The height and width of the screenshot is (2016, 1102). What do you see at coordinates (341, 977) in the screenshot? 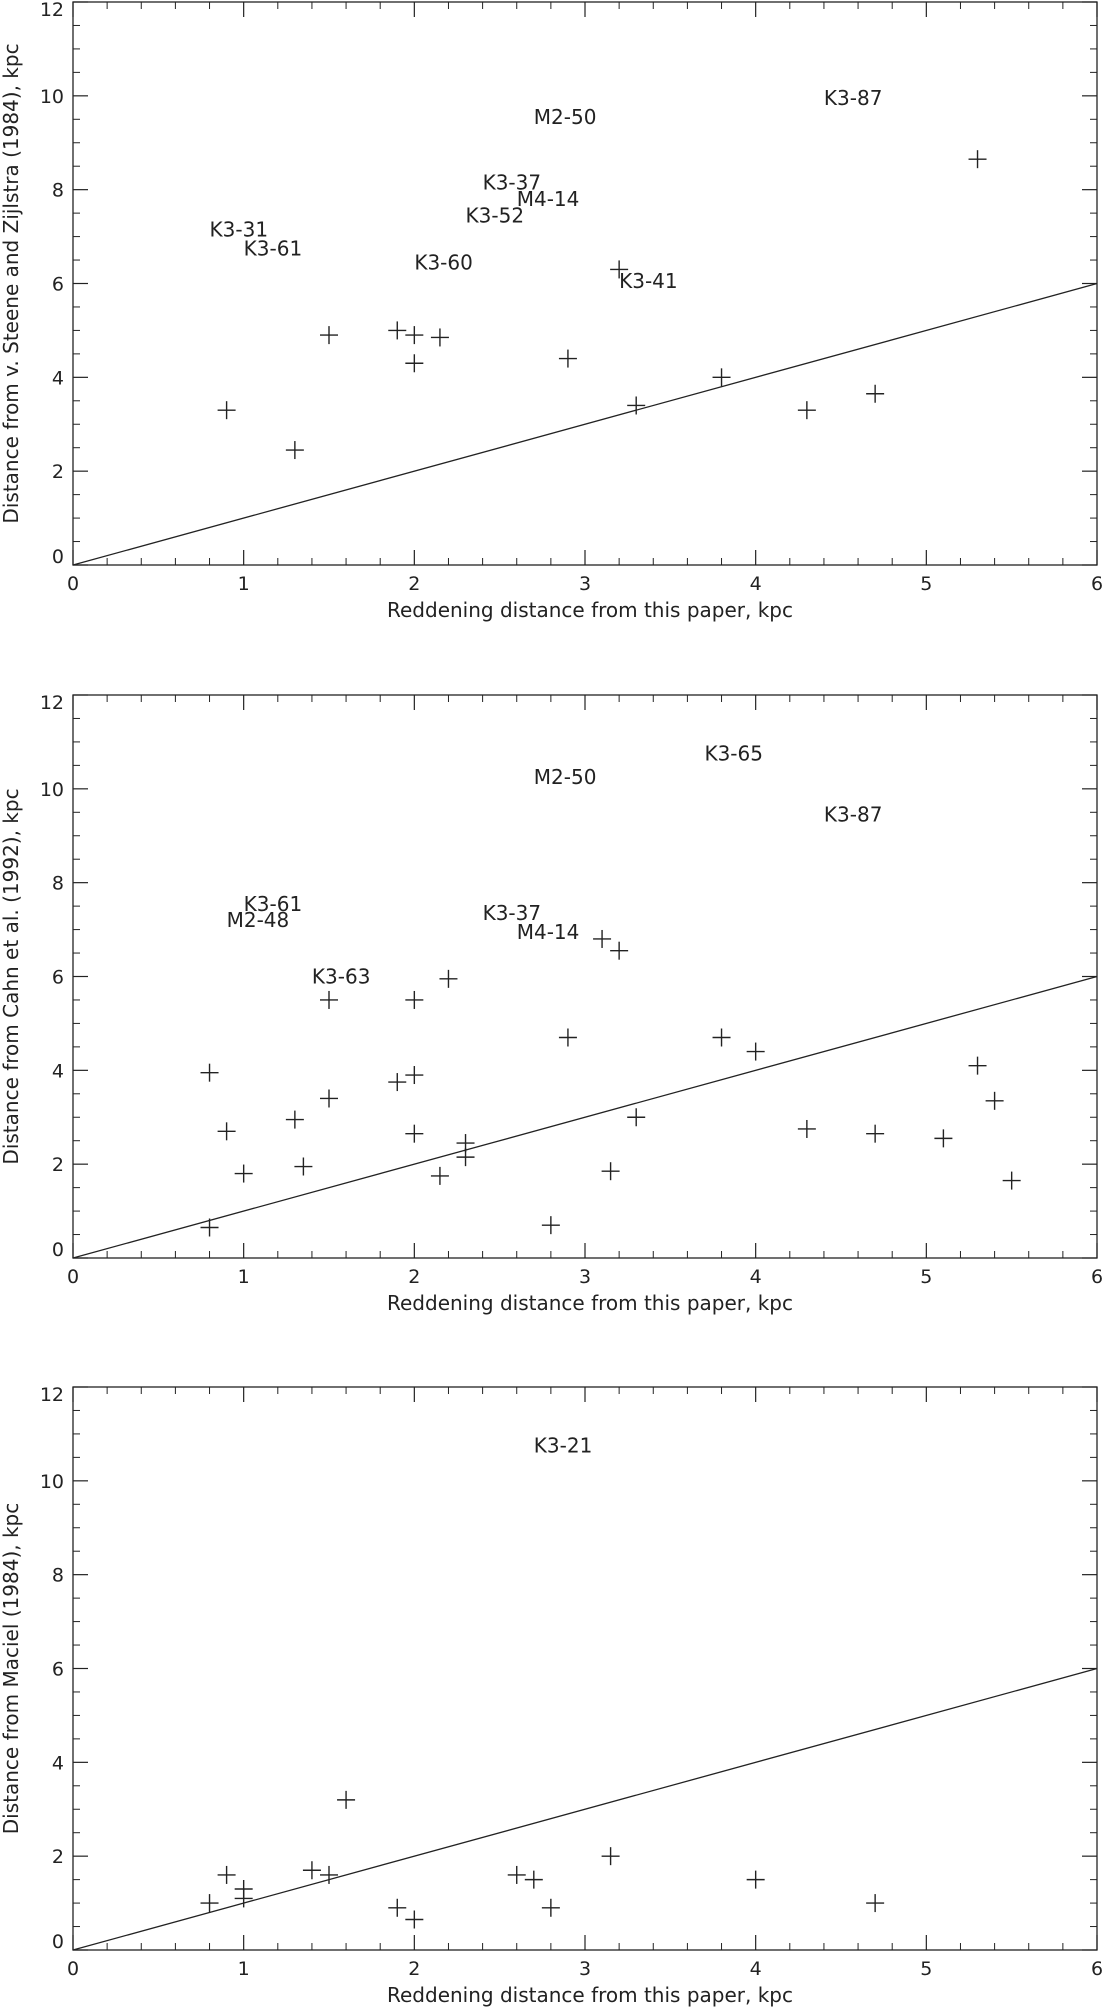
I see `object-label: K3-63` at bounding box center [341, 977].